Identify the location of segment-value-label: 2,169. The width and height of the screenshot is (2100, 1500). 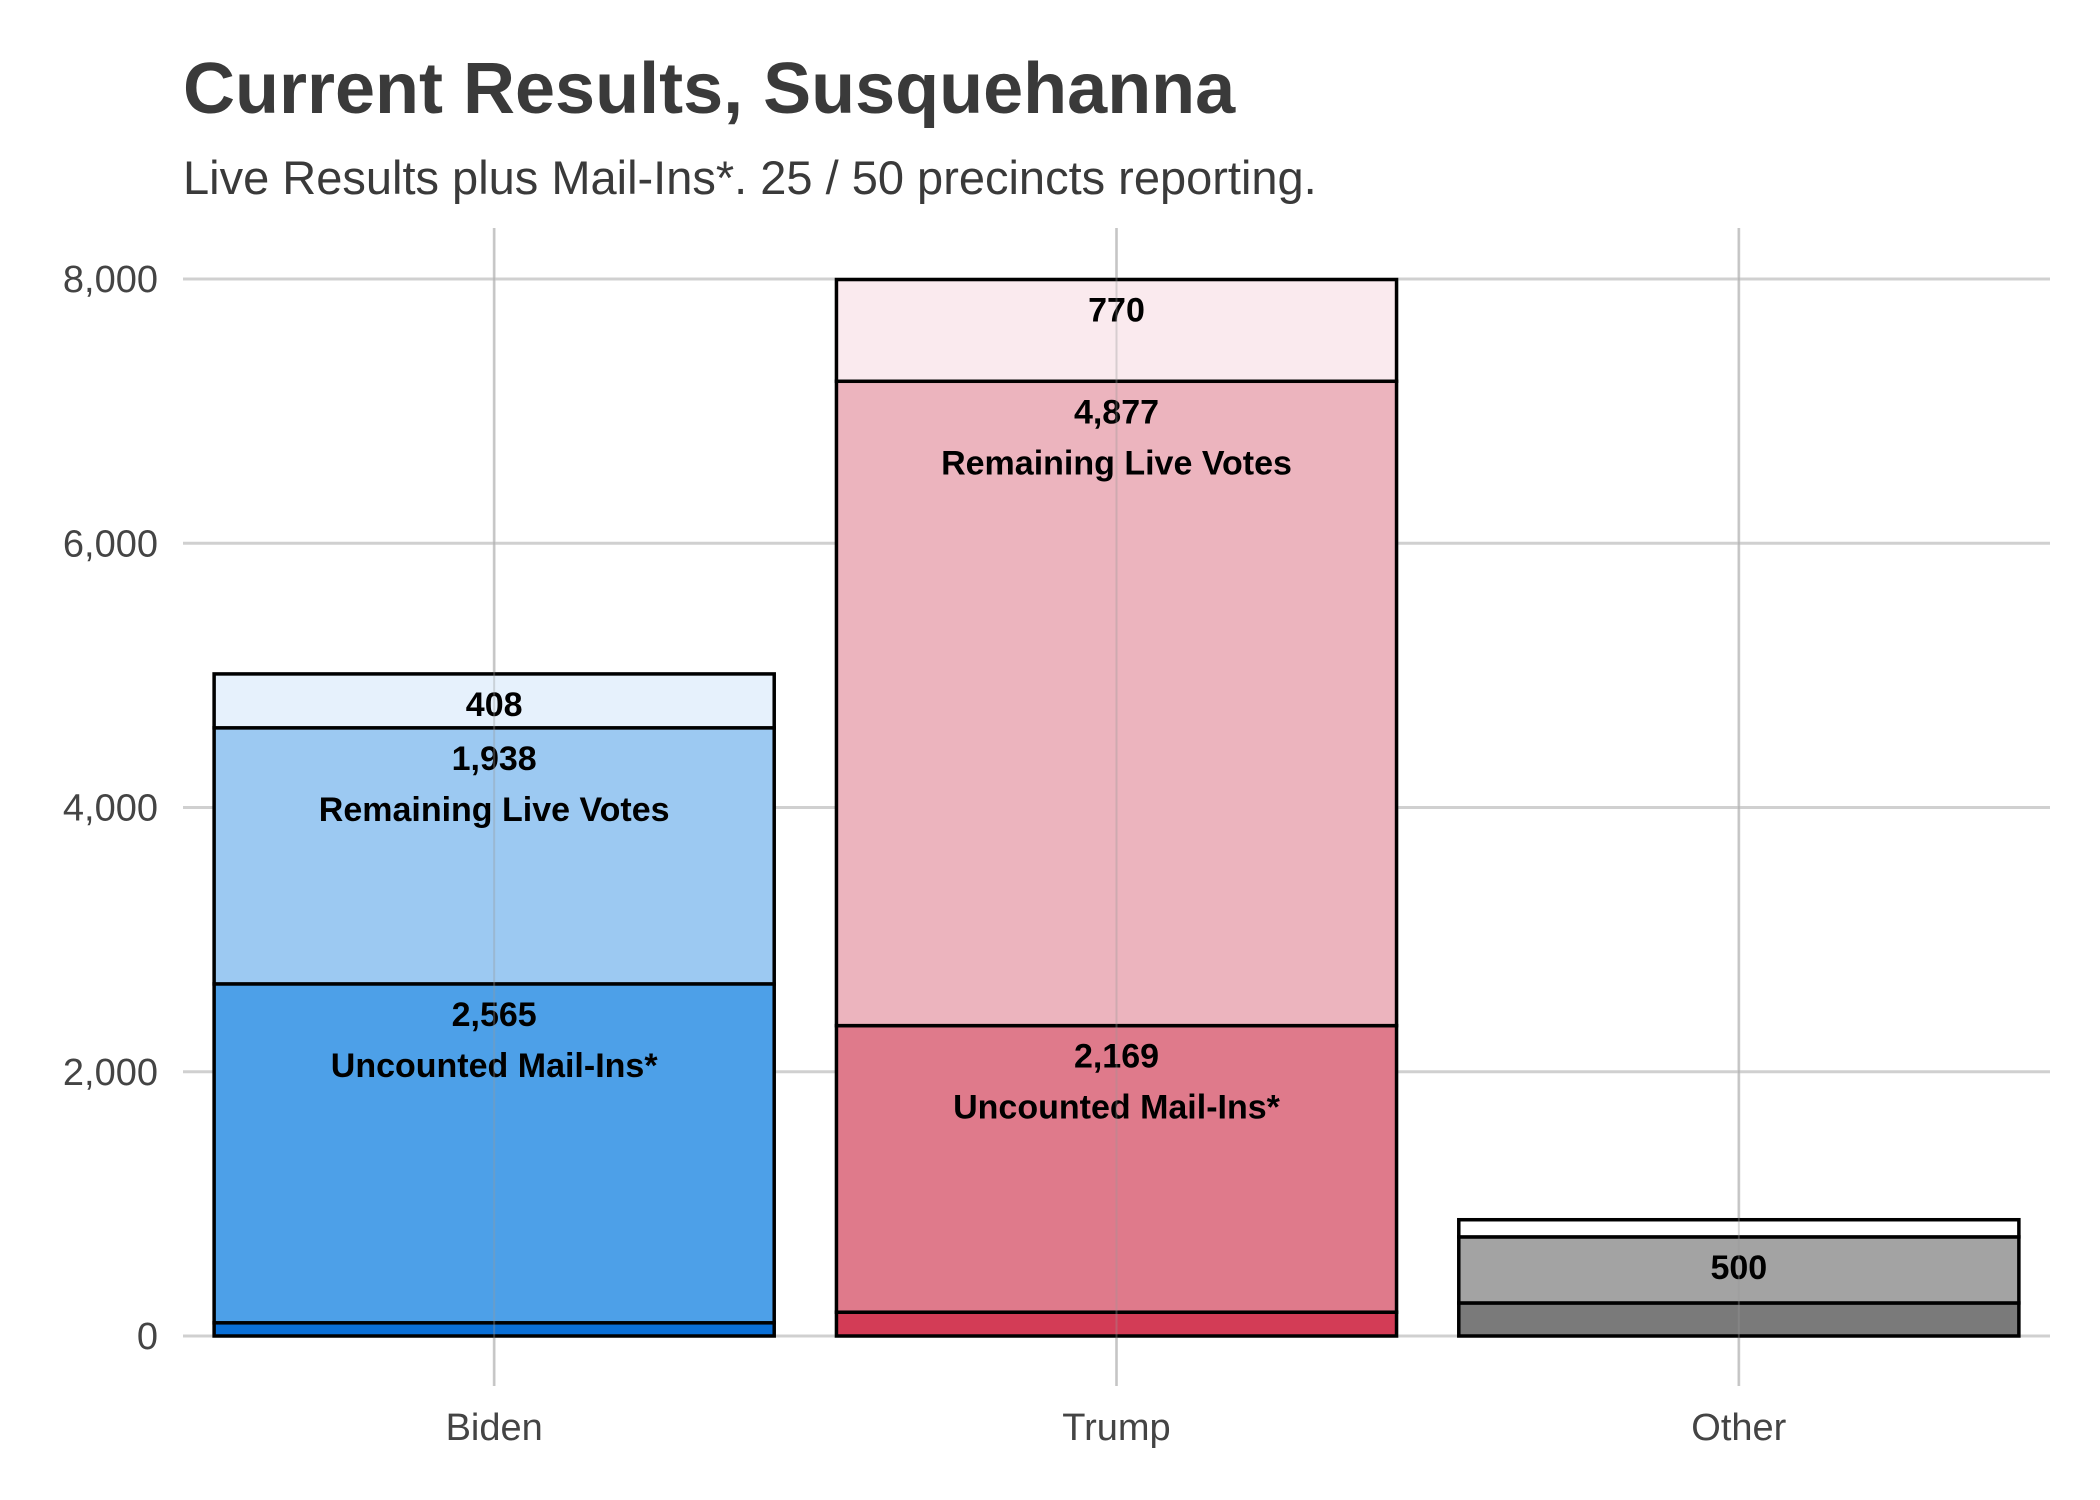
(1116, 1057).